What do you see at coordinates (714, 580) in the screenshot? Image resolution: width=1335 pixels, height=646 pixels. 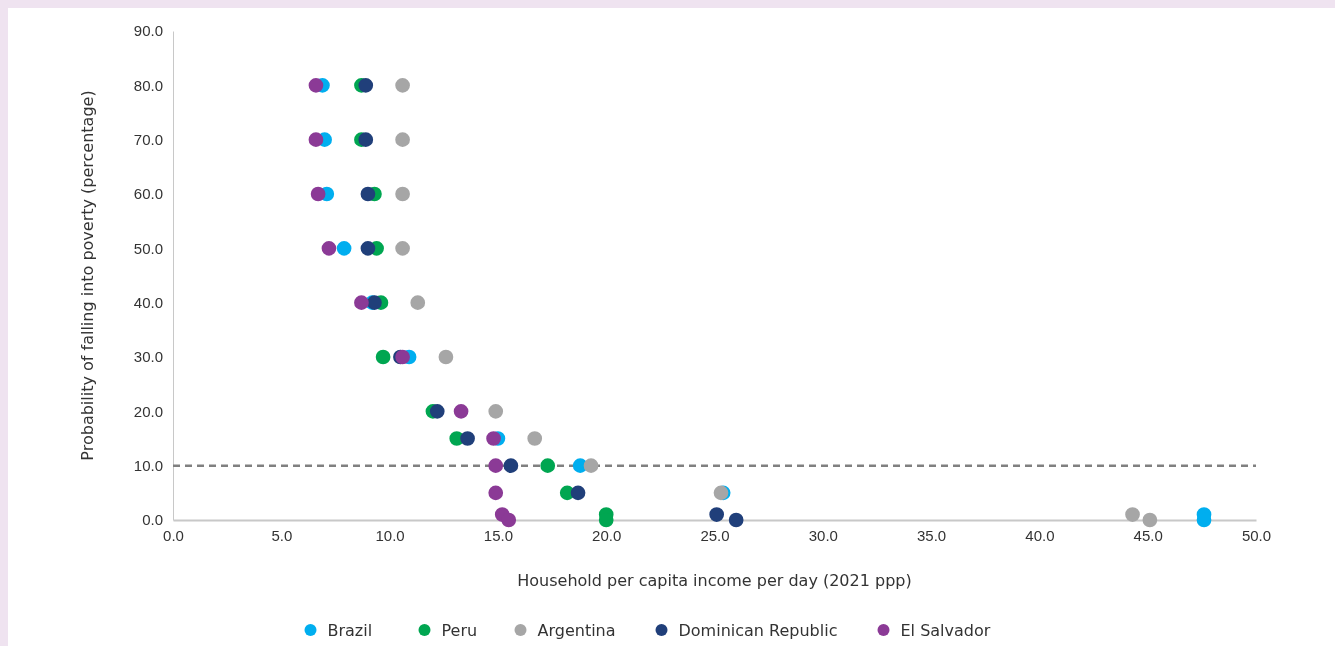 I see `x-axis-title: Household per capita income per day (2021 ppp)` at bounding box center [714, 580].